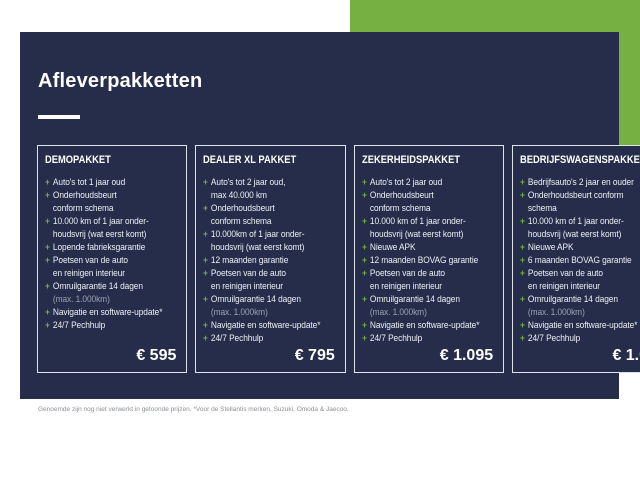 The image size is (640, 480). Describe the element at coordinates (99, 247) in the screenshot. I see `item-text: Lopende fabrieksgarantie` at that location.